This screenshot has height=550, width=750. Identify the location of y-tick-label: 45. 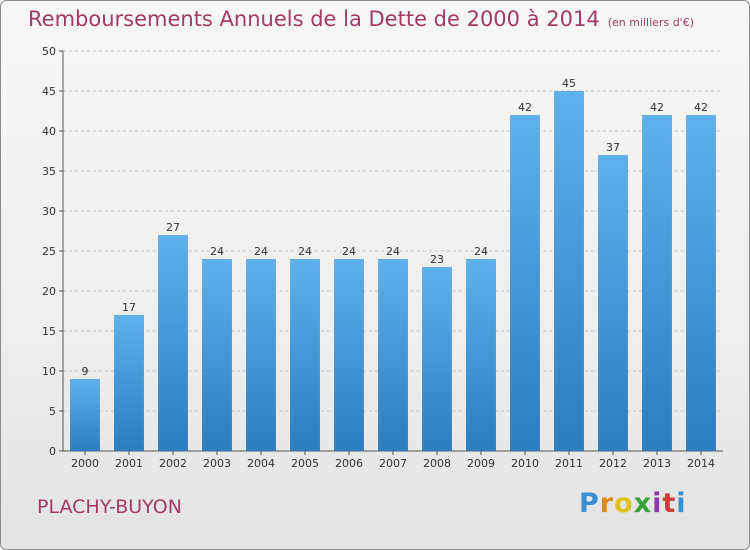
(49, 91).